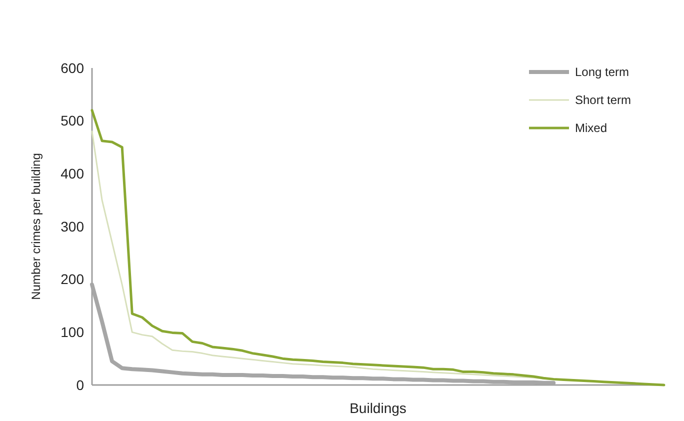 The height and width of the screenshot is (421, 684). What do you see at coordinates (603, 100) in the screenshot?
I see `legend-label: Short term` at bounding box center [603, 100].